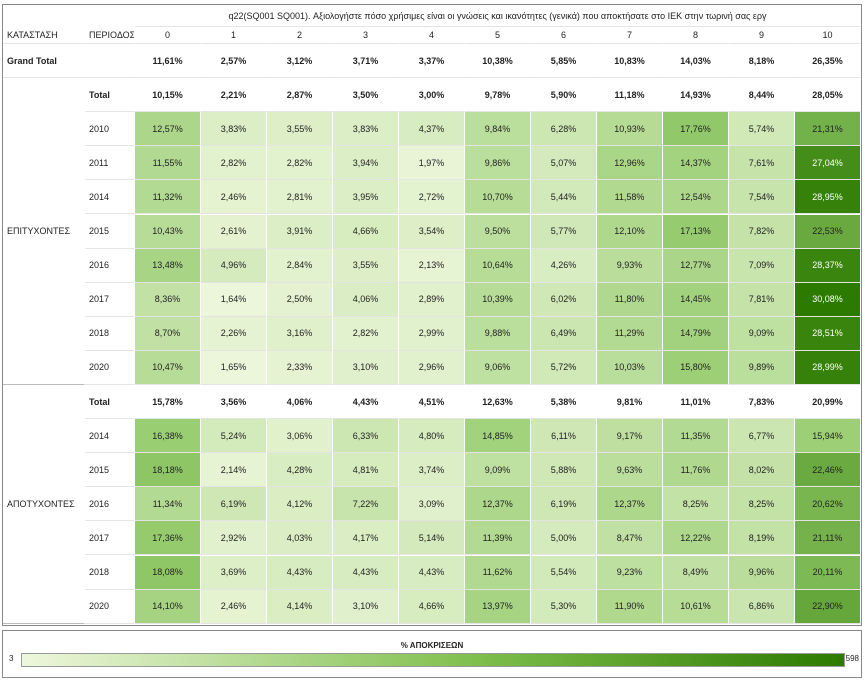 This screenshot has width=865, height=681. Describe the element at coordinates (564, 265) in the screenshot. I see `value-cell: 4,26%` at that location.